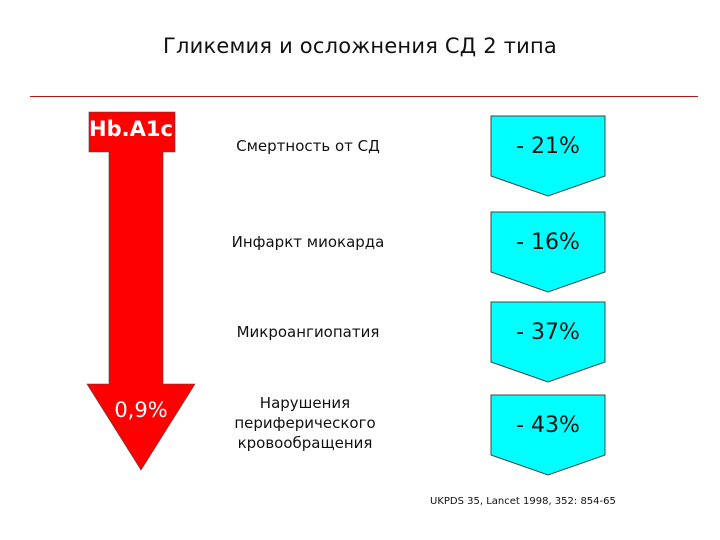 This screenshot has height=540, width=720. I want to click on arrow-shape, so click(141, 291).